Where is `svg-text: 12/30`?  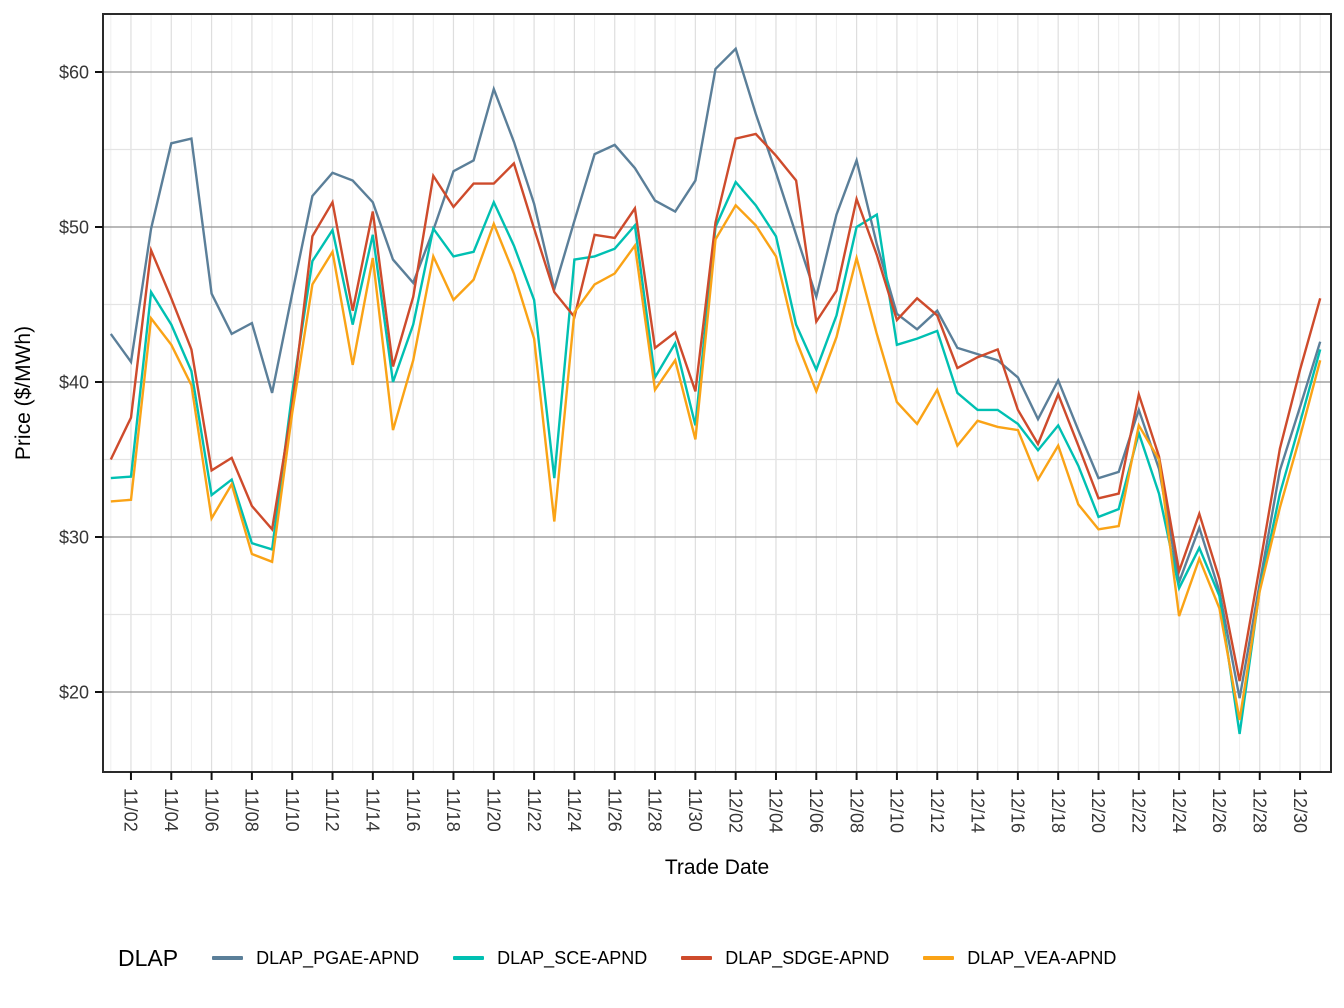 svg-text: 12/30 is located at coordinates (1300, 810).